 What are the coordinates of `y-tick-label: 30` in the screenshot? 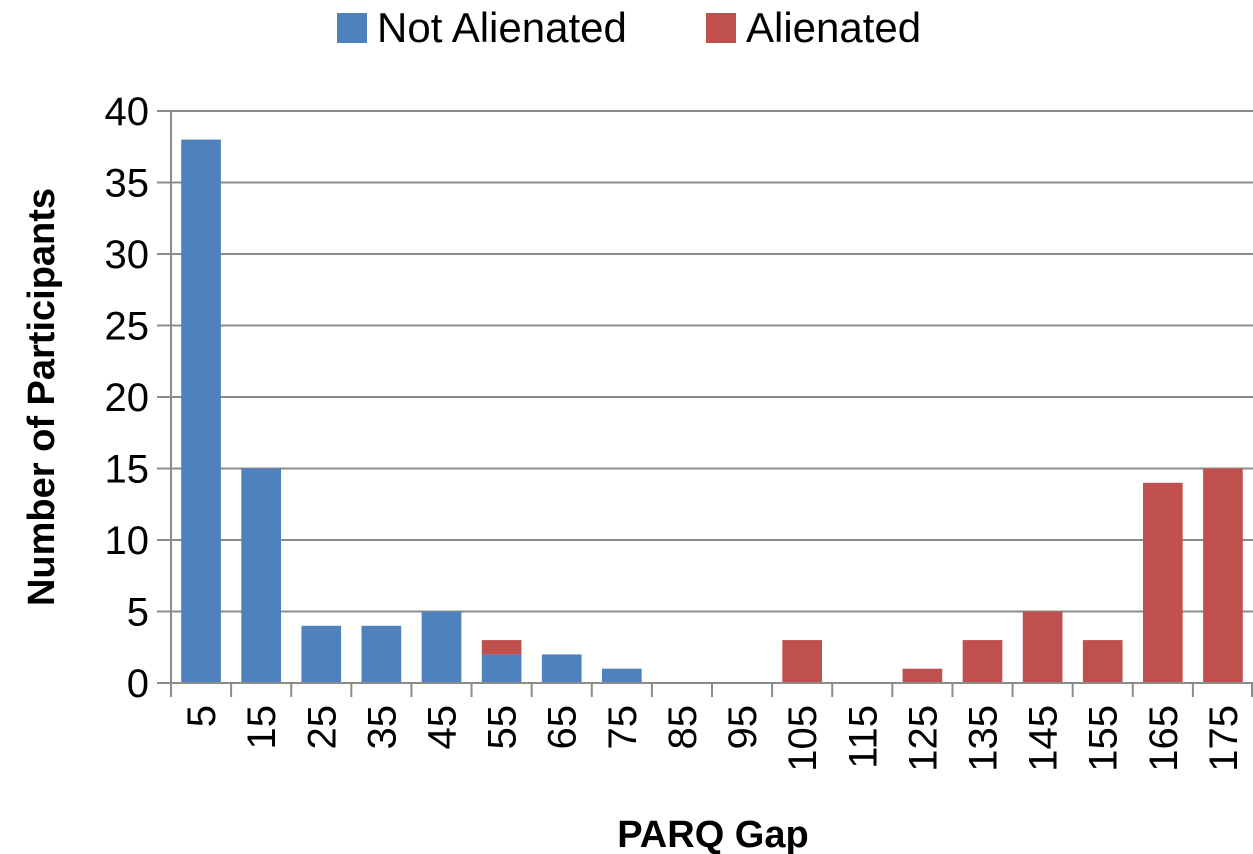 It's located at (127, 255).